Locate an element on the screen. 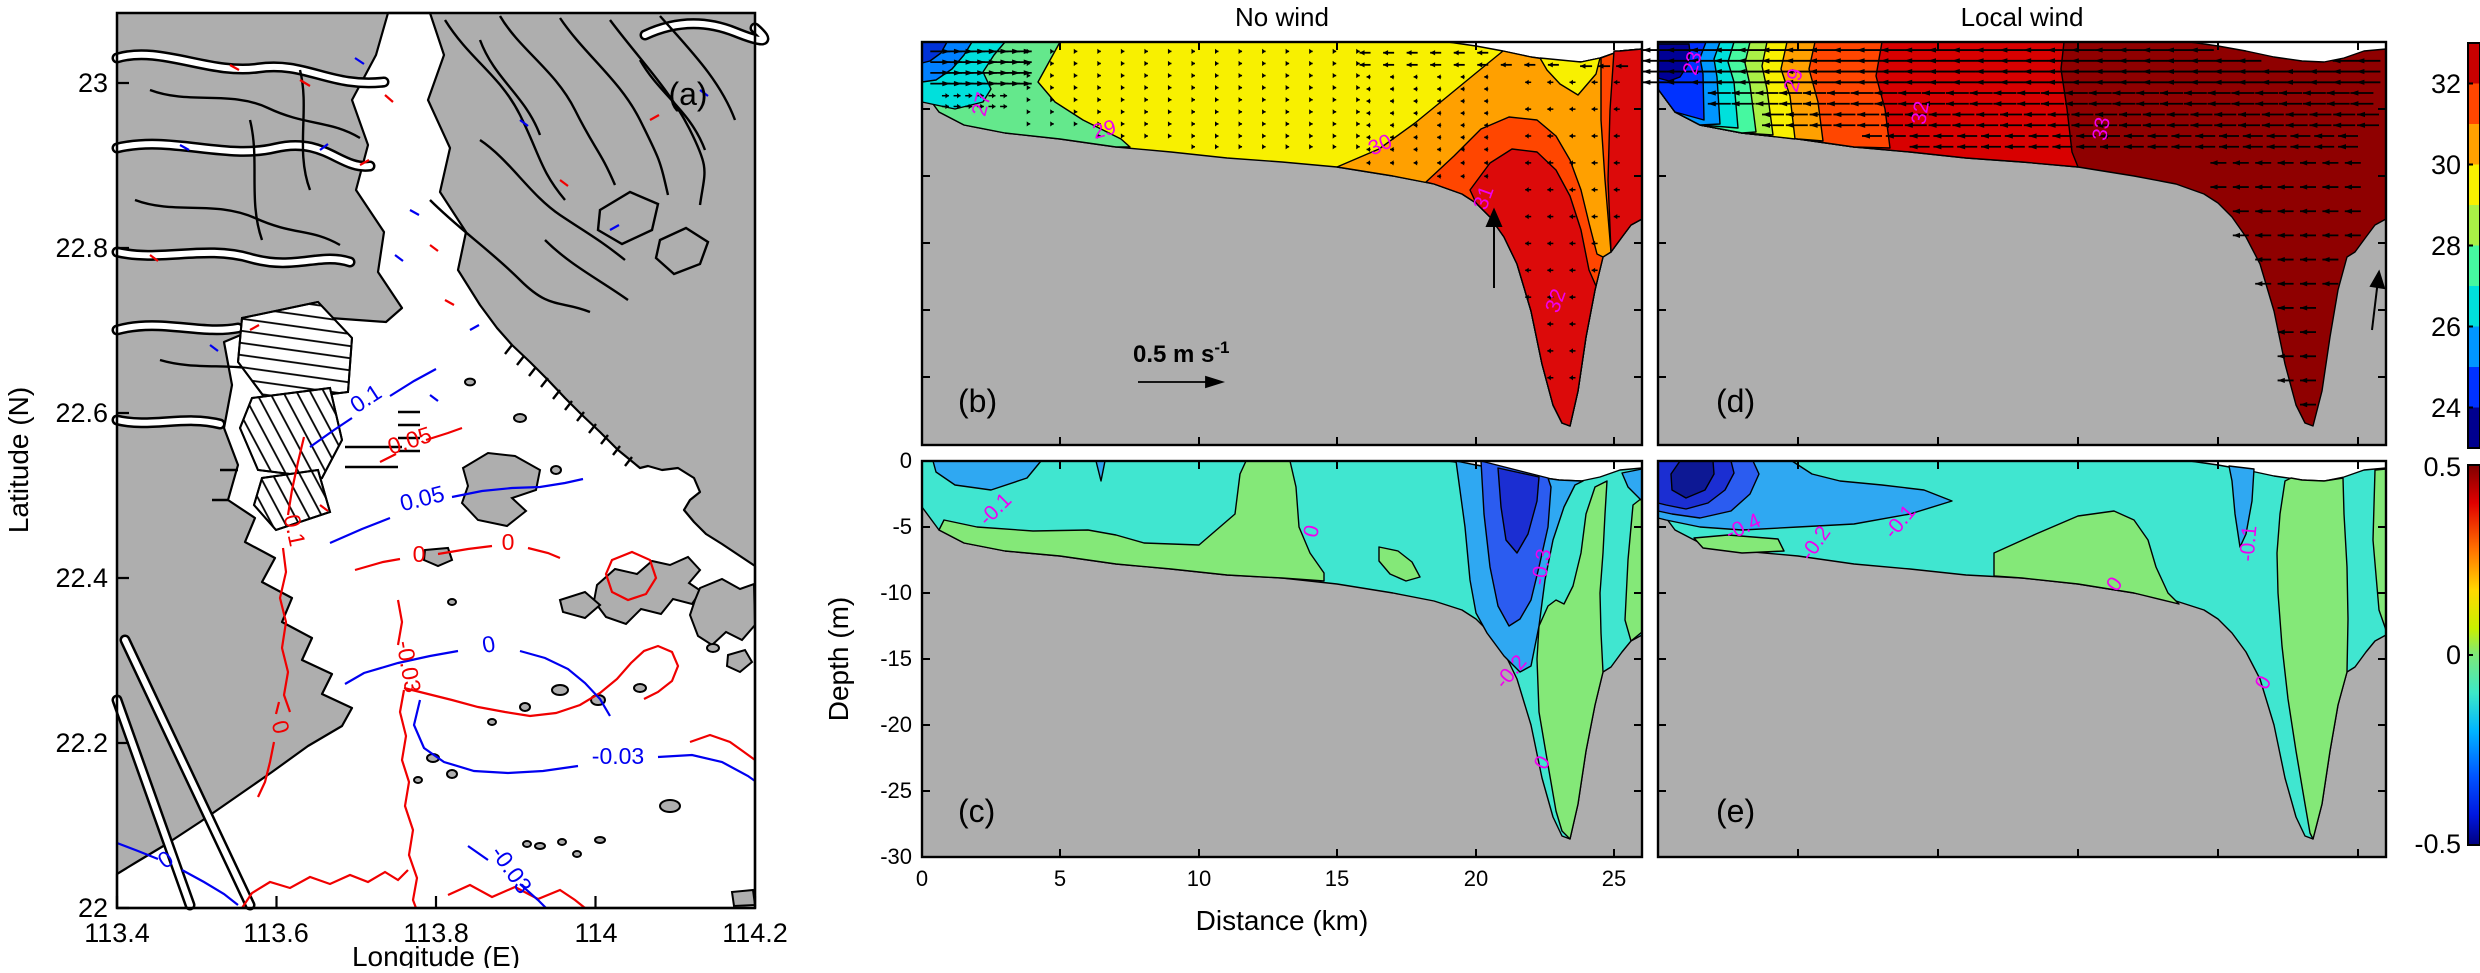 The height and width of the screenshot is (973, 2480). panel-d-salinity-localwind: 23 29 32 33 (d) Local wind is located at coordinates (2015, 224).